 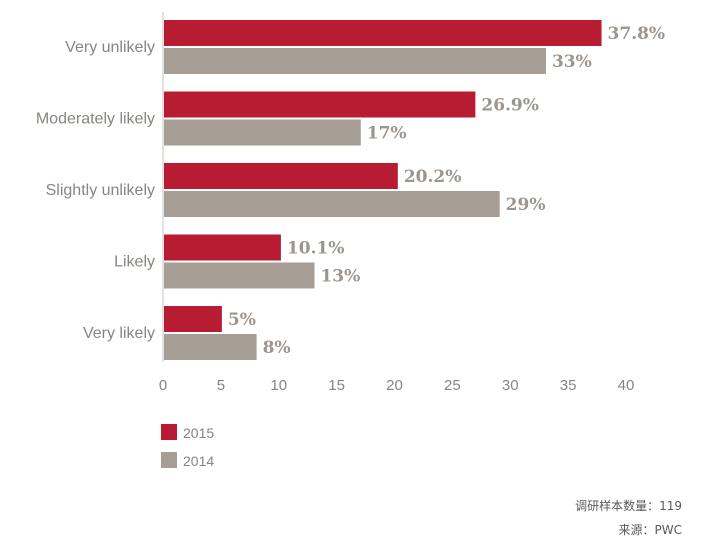 What do you see at coordinates (572, 62) in the screenshot?
I see `value-label: 33%` at bounding box center [572, 62].